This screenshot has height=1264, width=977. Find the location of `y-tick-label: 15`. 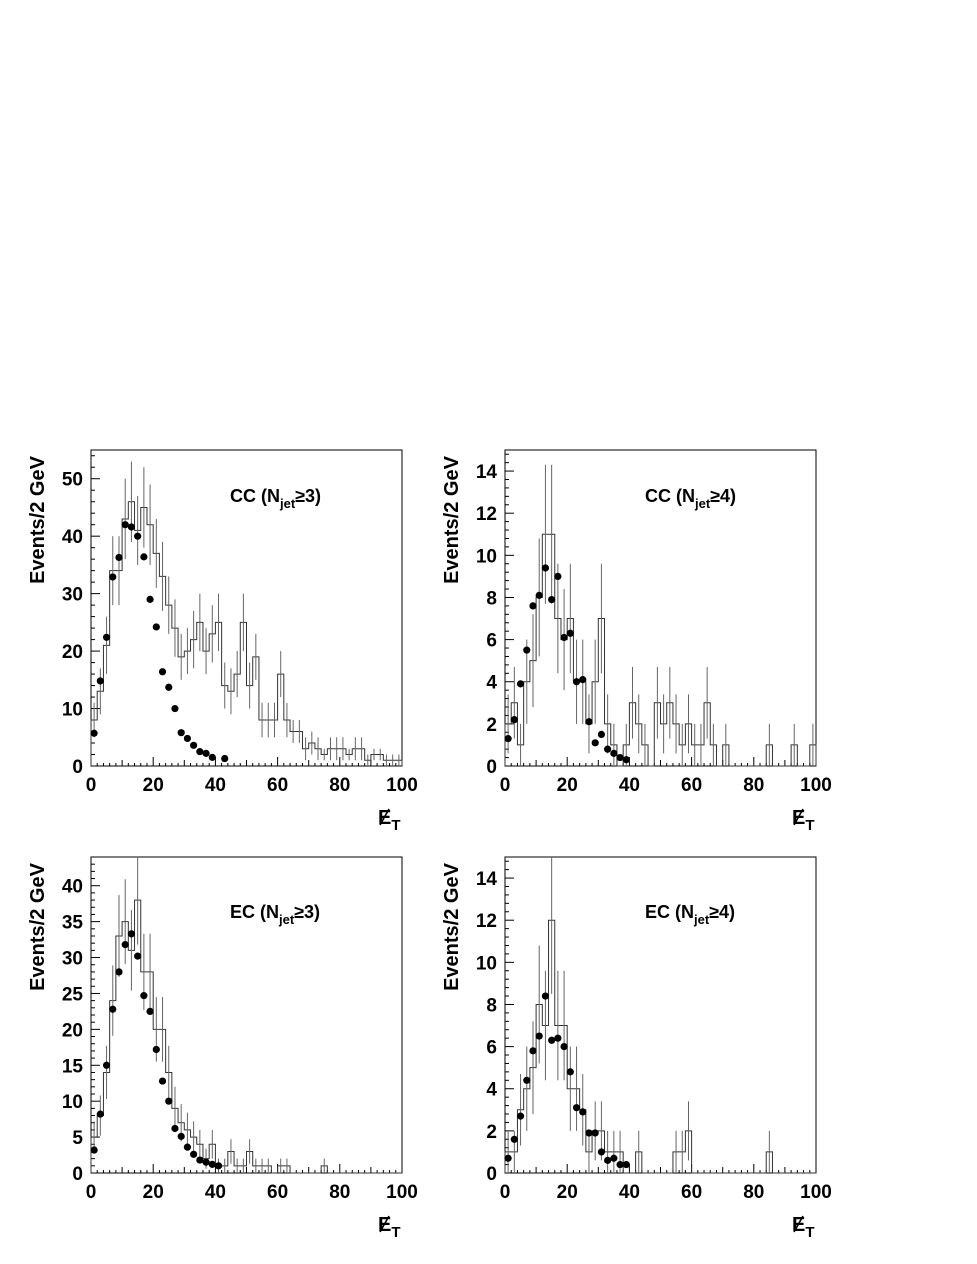

y-tick-label: 15 is located at coordinates (73, 1066).